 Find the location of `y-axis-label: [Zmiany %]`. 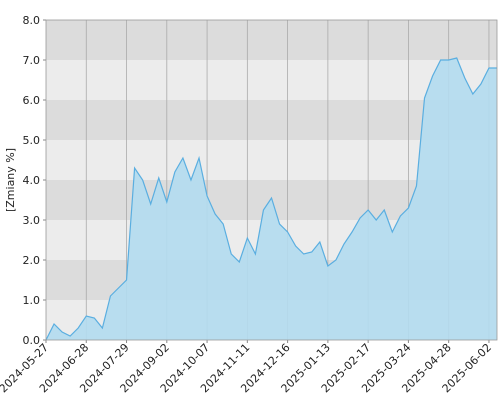

y-axis-label: [Zmiany %] is located at coordinates (10, 180).